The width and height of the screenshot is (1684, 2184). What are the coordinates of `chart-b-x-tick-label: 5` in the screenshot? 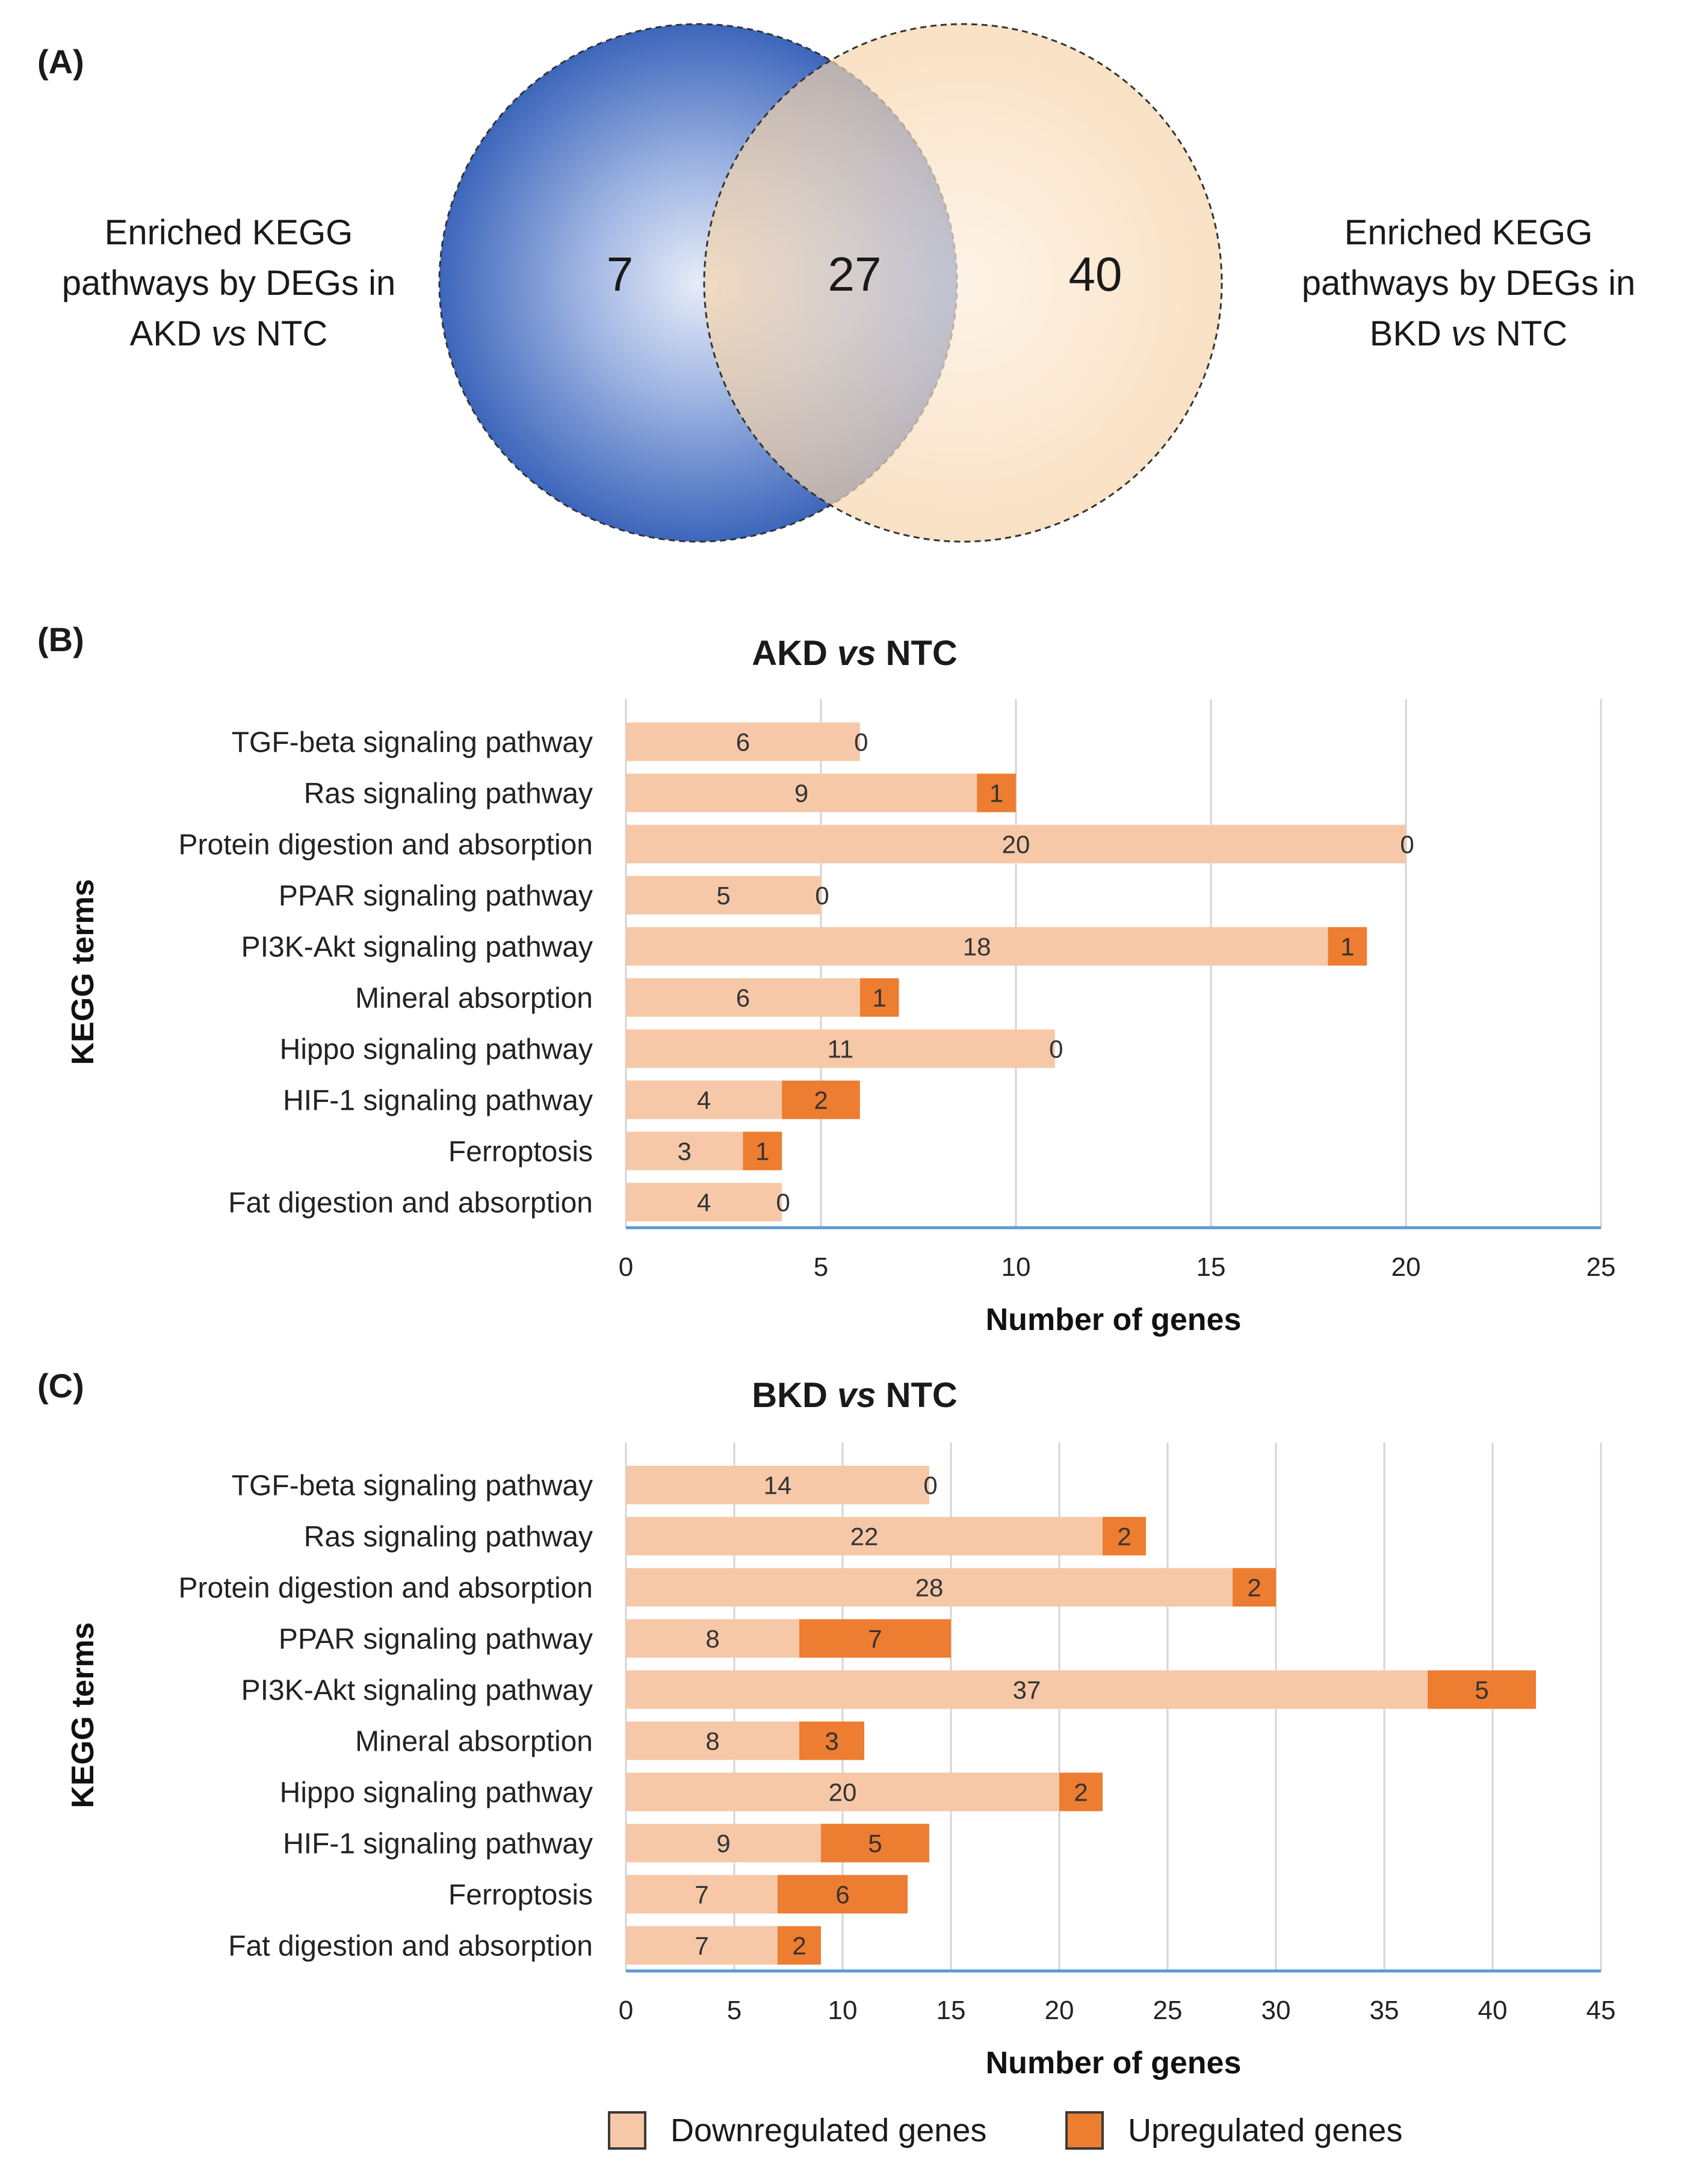 It's located at (821, 1267).